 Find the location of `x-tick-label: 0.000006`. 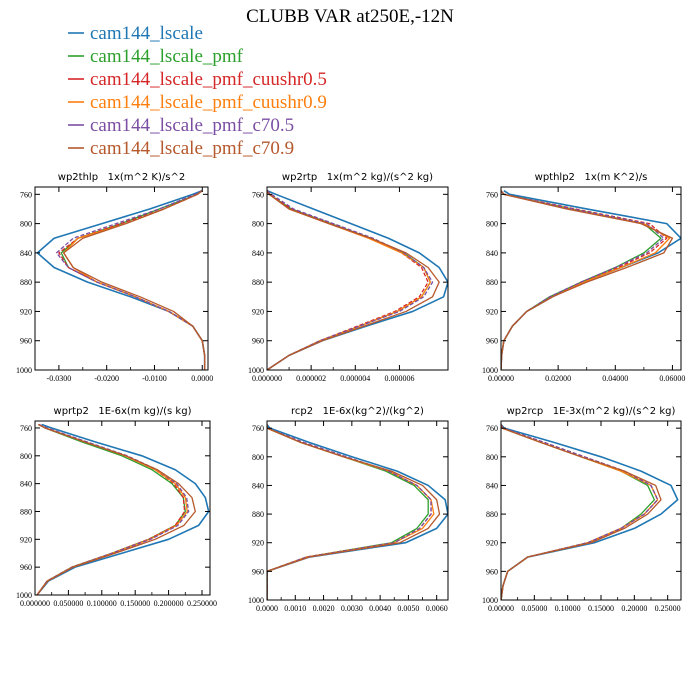

x-tick-label: 0.000006 is located at coordinates (399, 378).